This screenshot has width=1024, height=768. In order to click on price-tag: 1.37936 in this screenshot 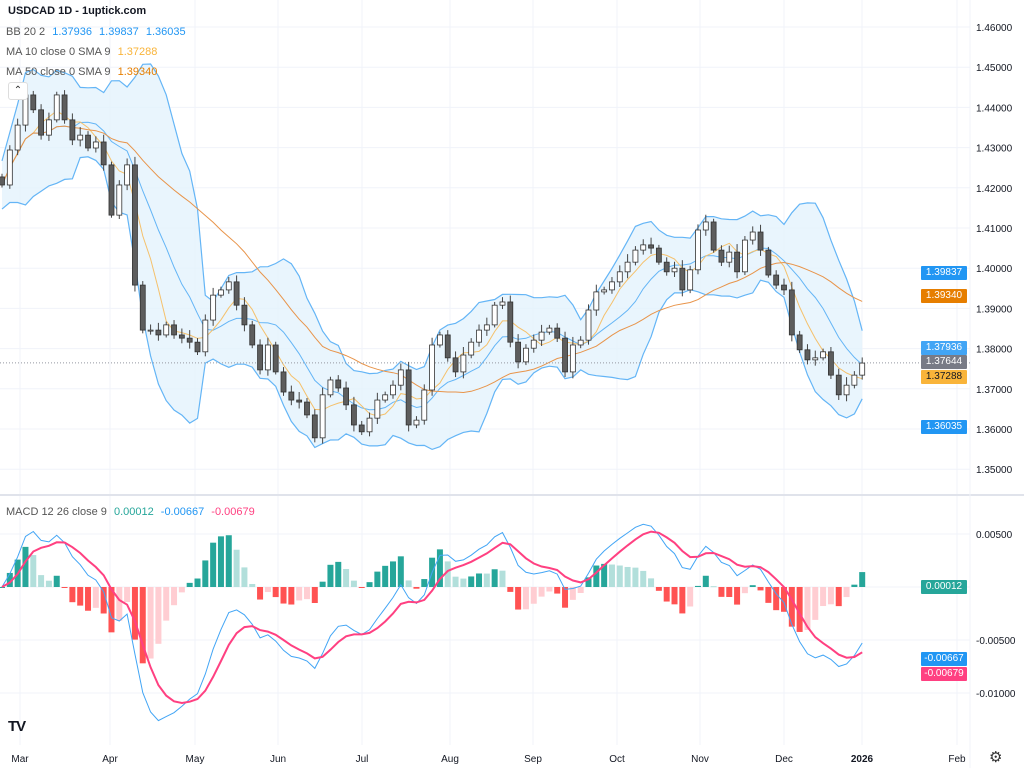, I will do `click(944, 348)`.